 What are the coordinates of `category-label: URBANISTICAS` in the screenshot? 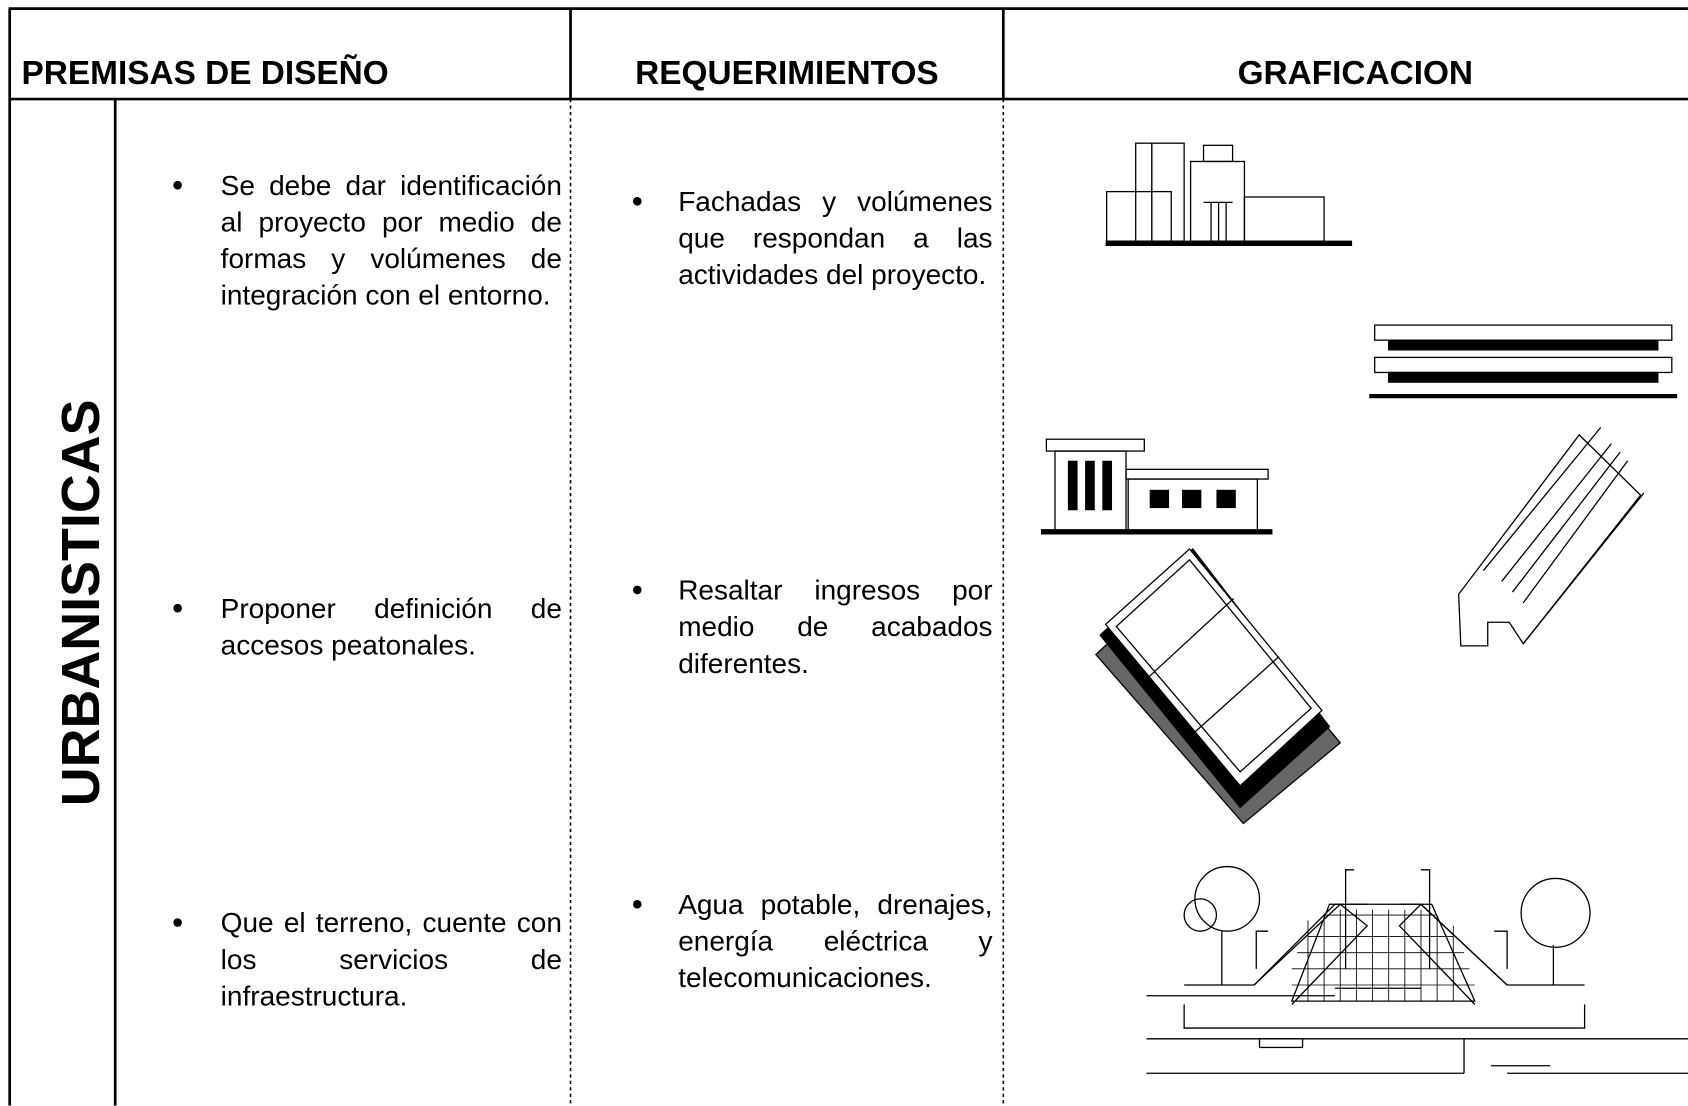 It's located at (80, 603).